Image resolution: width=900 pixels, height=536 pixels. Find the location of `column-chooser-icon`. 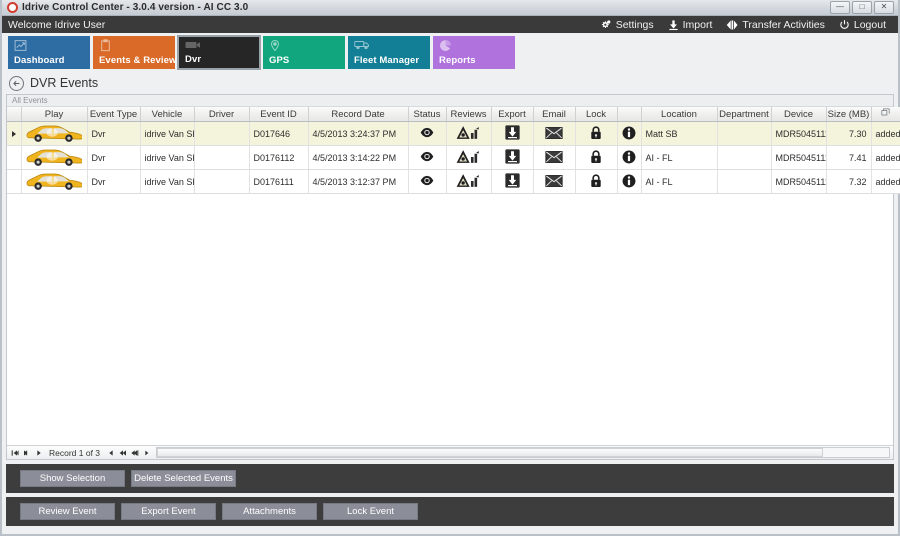

column-chooser-icon is located at coordinates (885, 114).